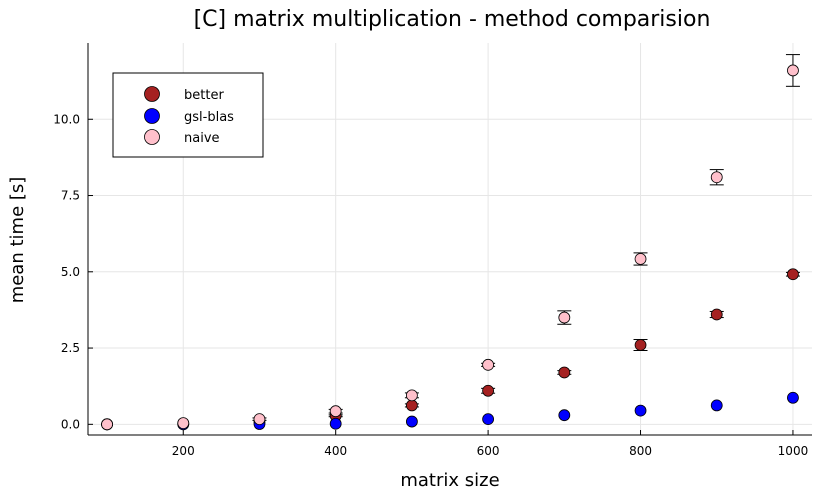 The width and height of the screenshot is (840, 490). I want to click on x-tick-label: 200, so click(183, 451).